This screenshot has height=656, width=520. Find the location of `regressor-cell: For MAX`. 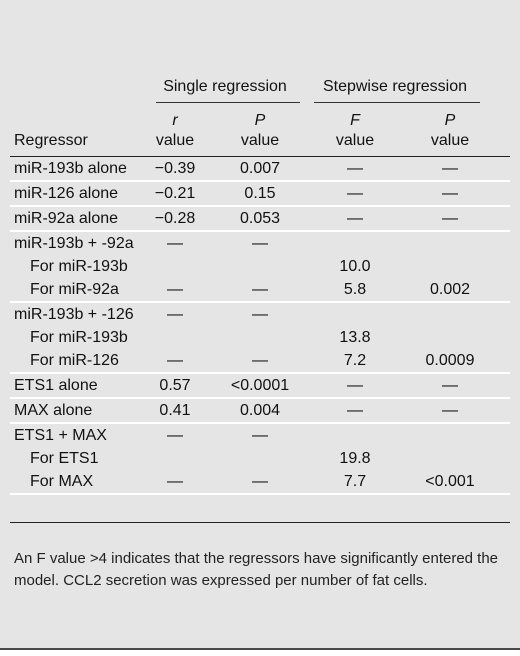

regressor-cell: For MAX is located at coordinates (62, 481).